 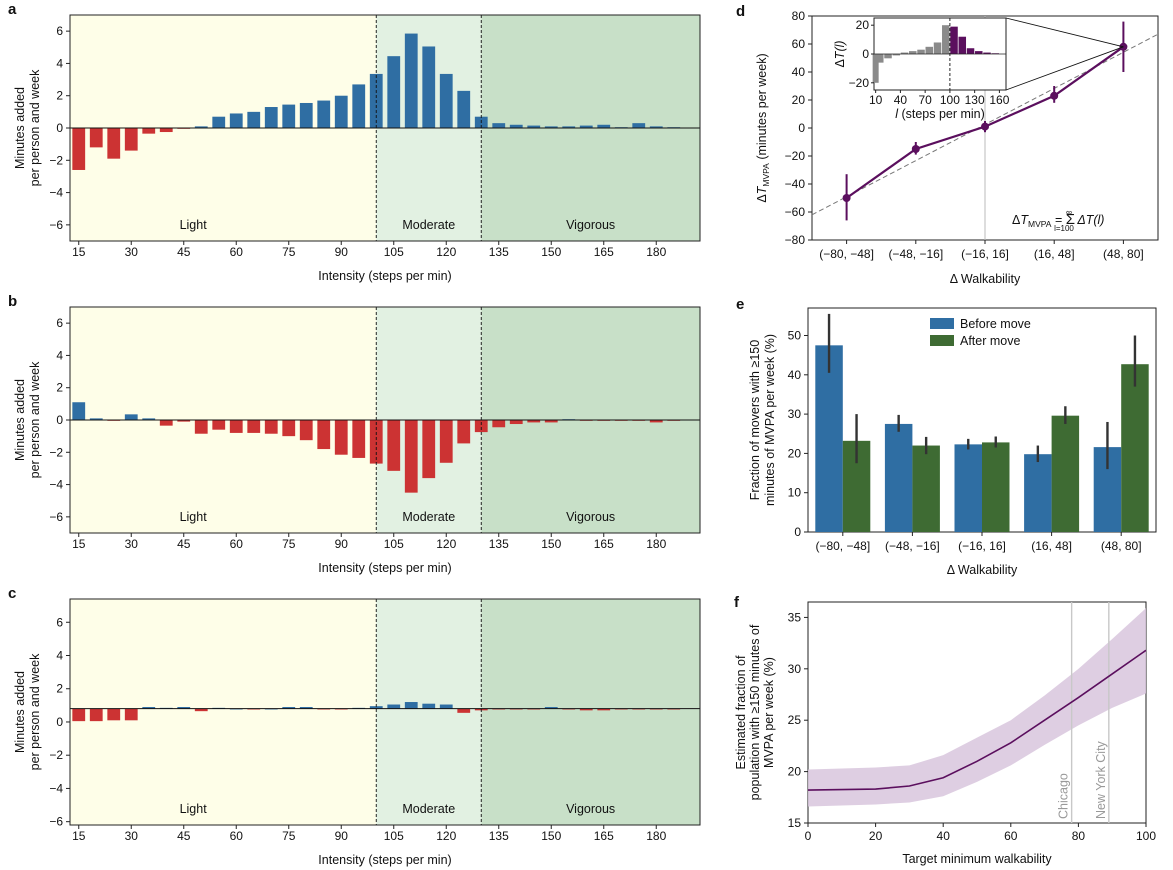 I want to click on y-tick-label: 40, so click(x=799, y=72).